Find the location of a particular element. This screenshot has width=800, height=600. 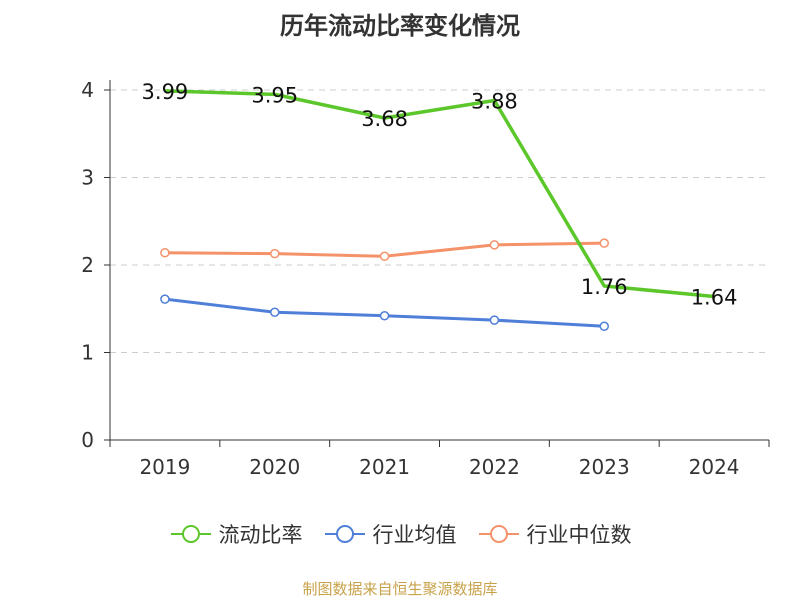

legend-label-industry-mean: 行业均值 is located at coordinates (414, 535).